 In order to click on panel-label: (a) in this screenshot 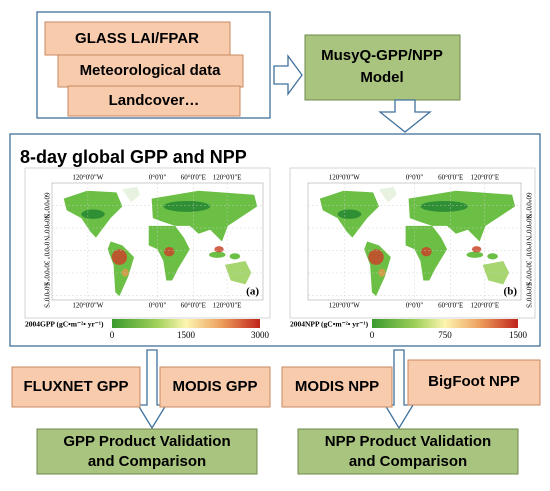, I will do `click(252, 292)`.